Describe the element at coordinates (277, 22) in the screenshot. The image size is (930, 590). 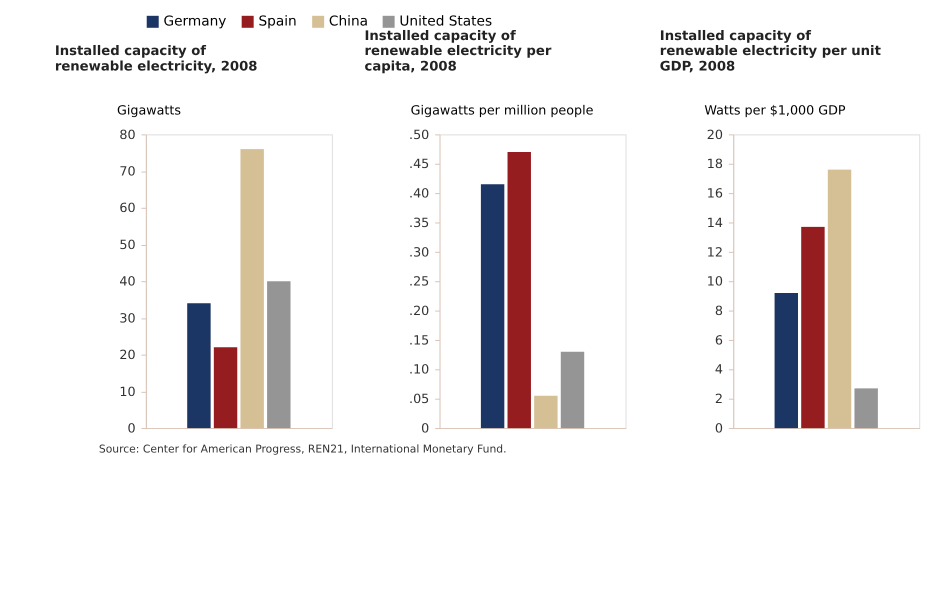
I see `legend-label: Spain` at that location.